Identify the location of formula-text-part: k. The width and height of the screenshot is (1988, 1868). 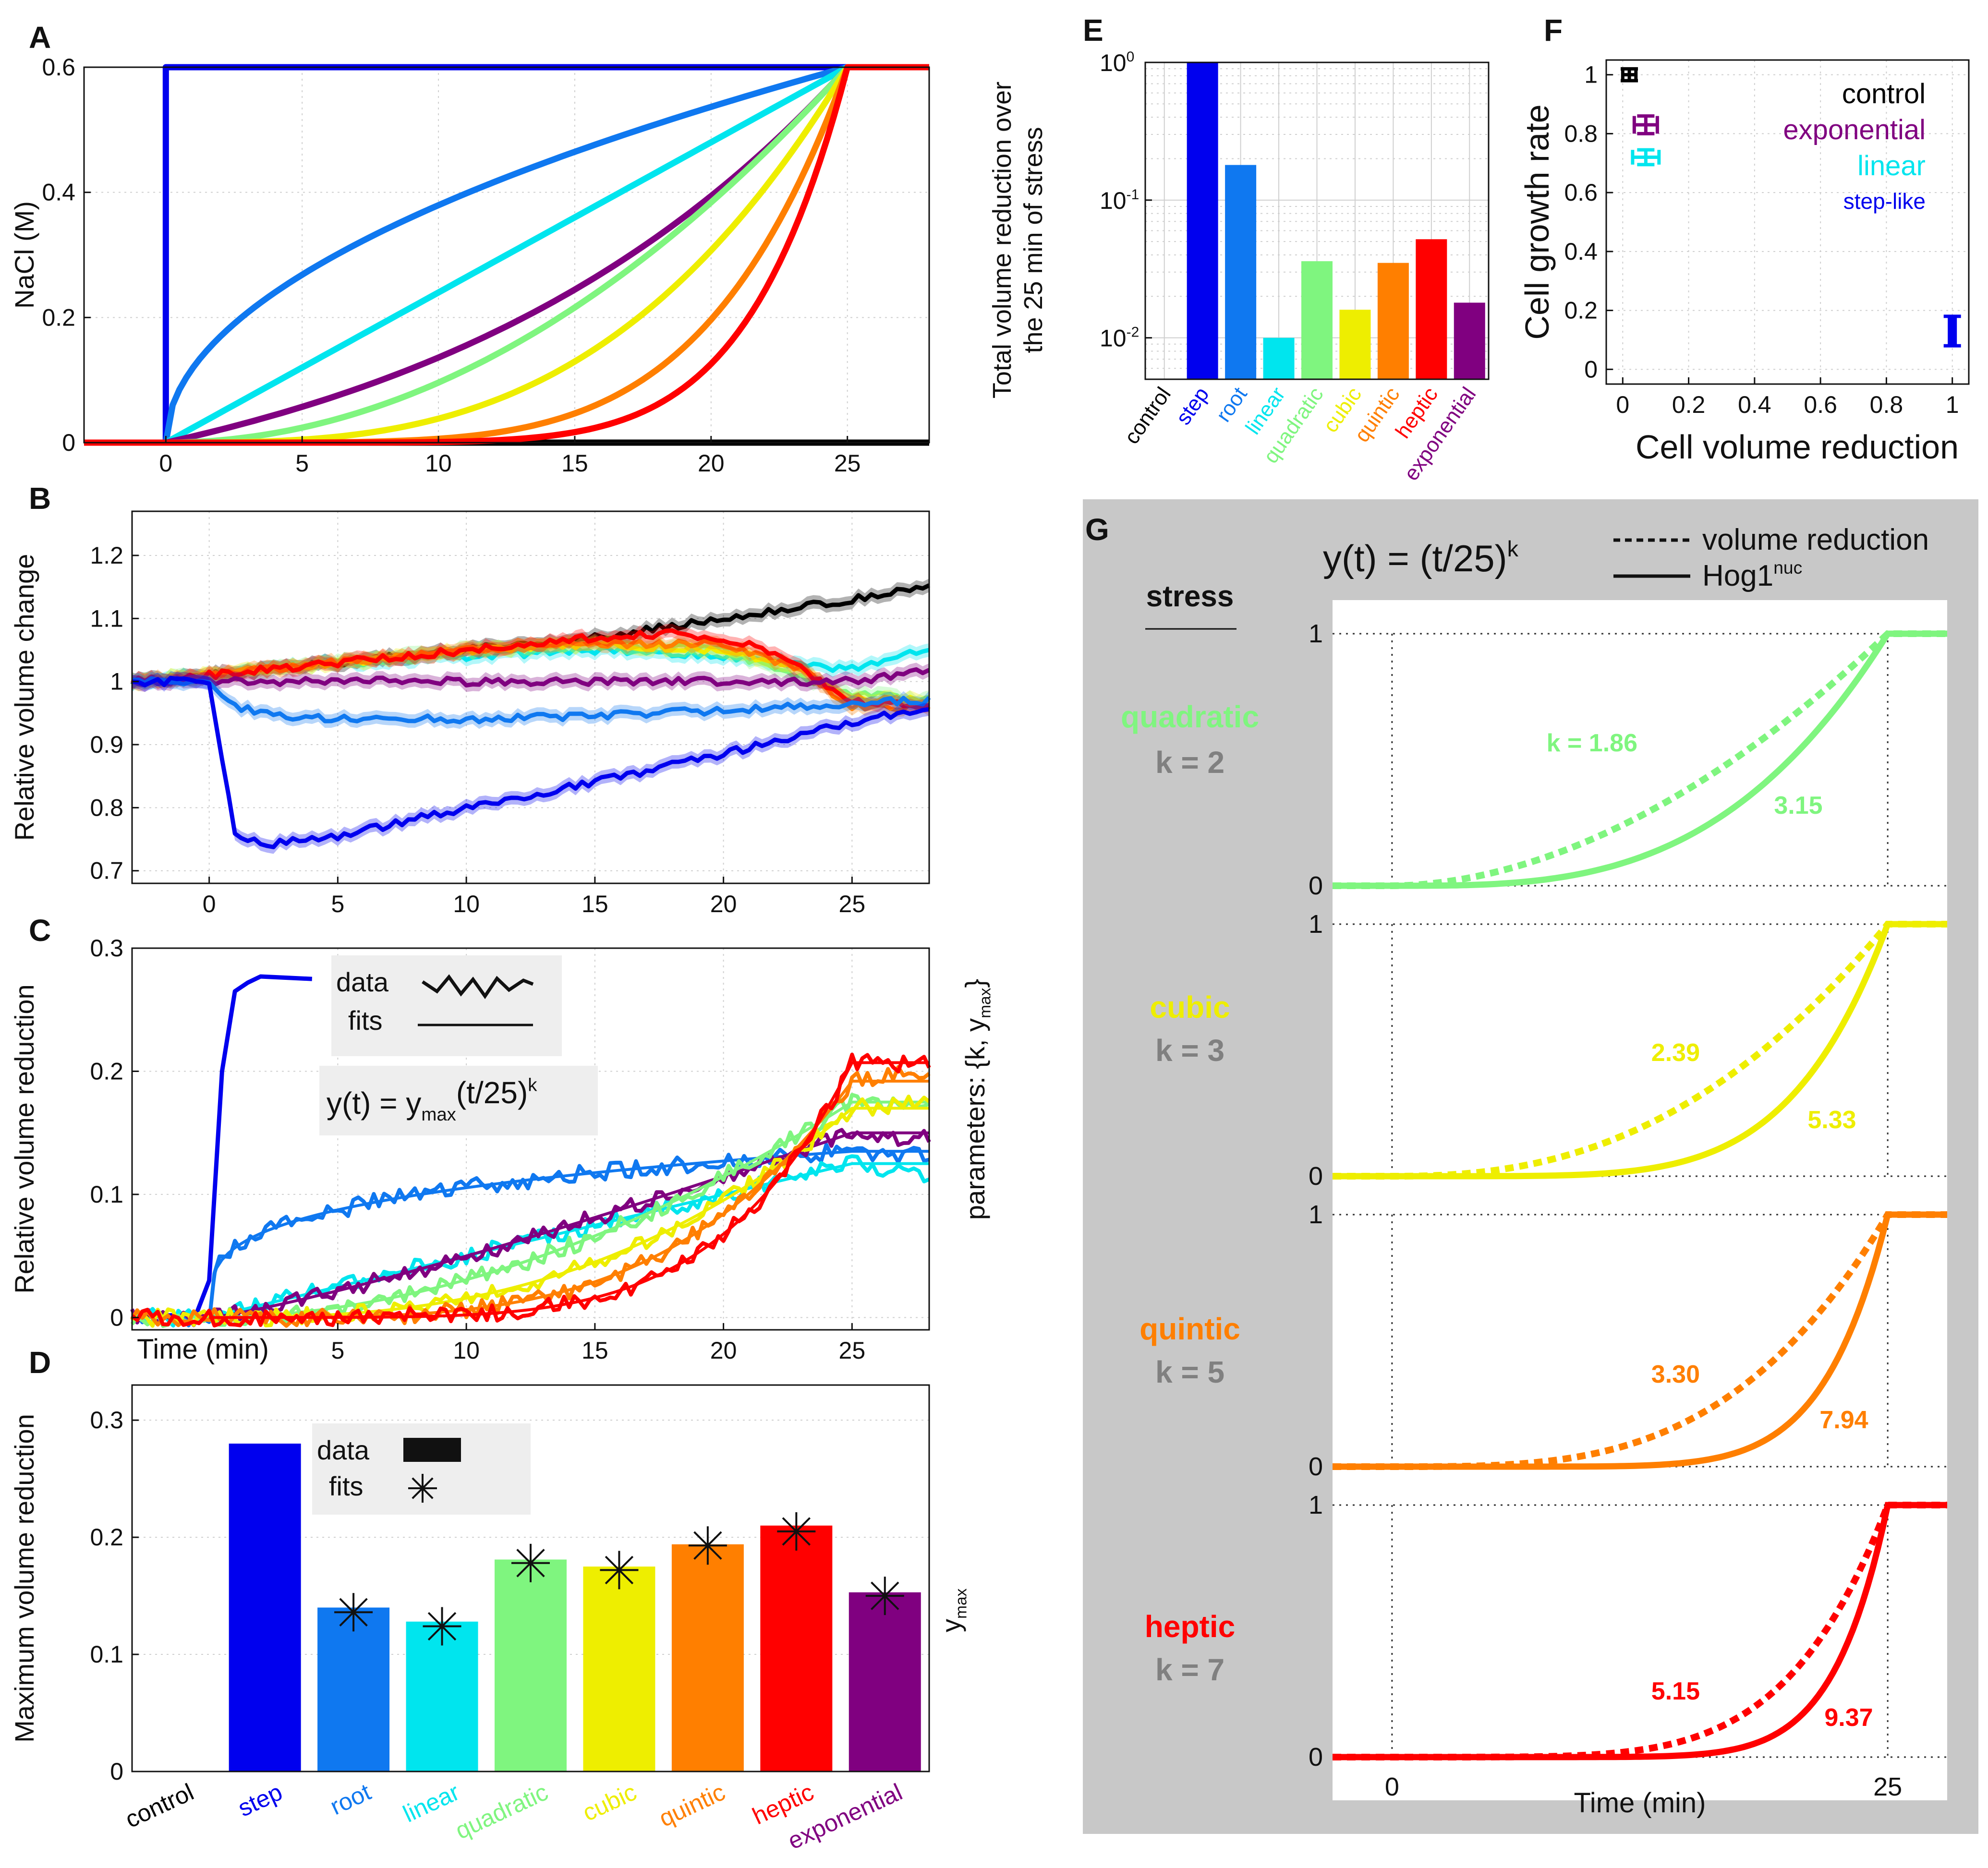
(1513, 548).